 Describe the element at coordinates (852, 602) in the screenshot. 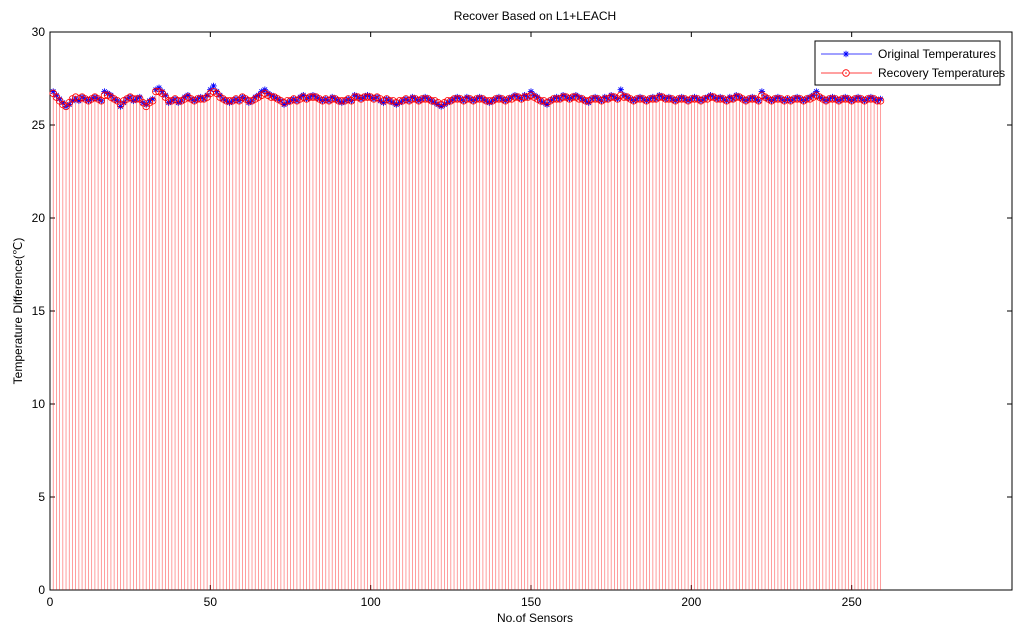

I see `x-tick-label: 250` at that location.